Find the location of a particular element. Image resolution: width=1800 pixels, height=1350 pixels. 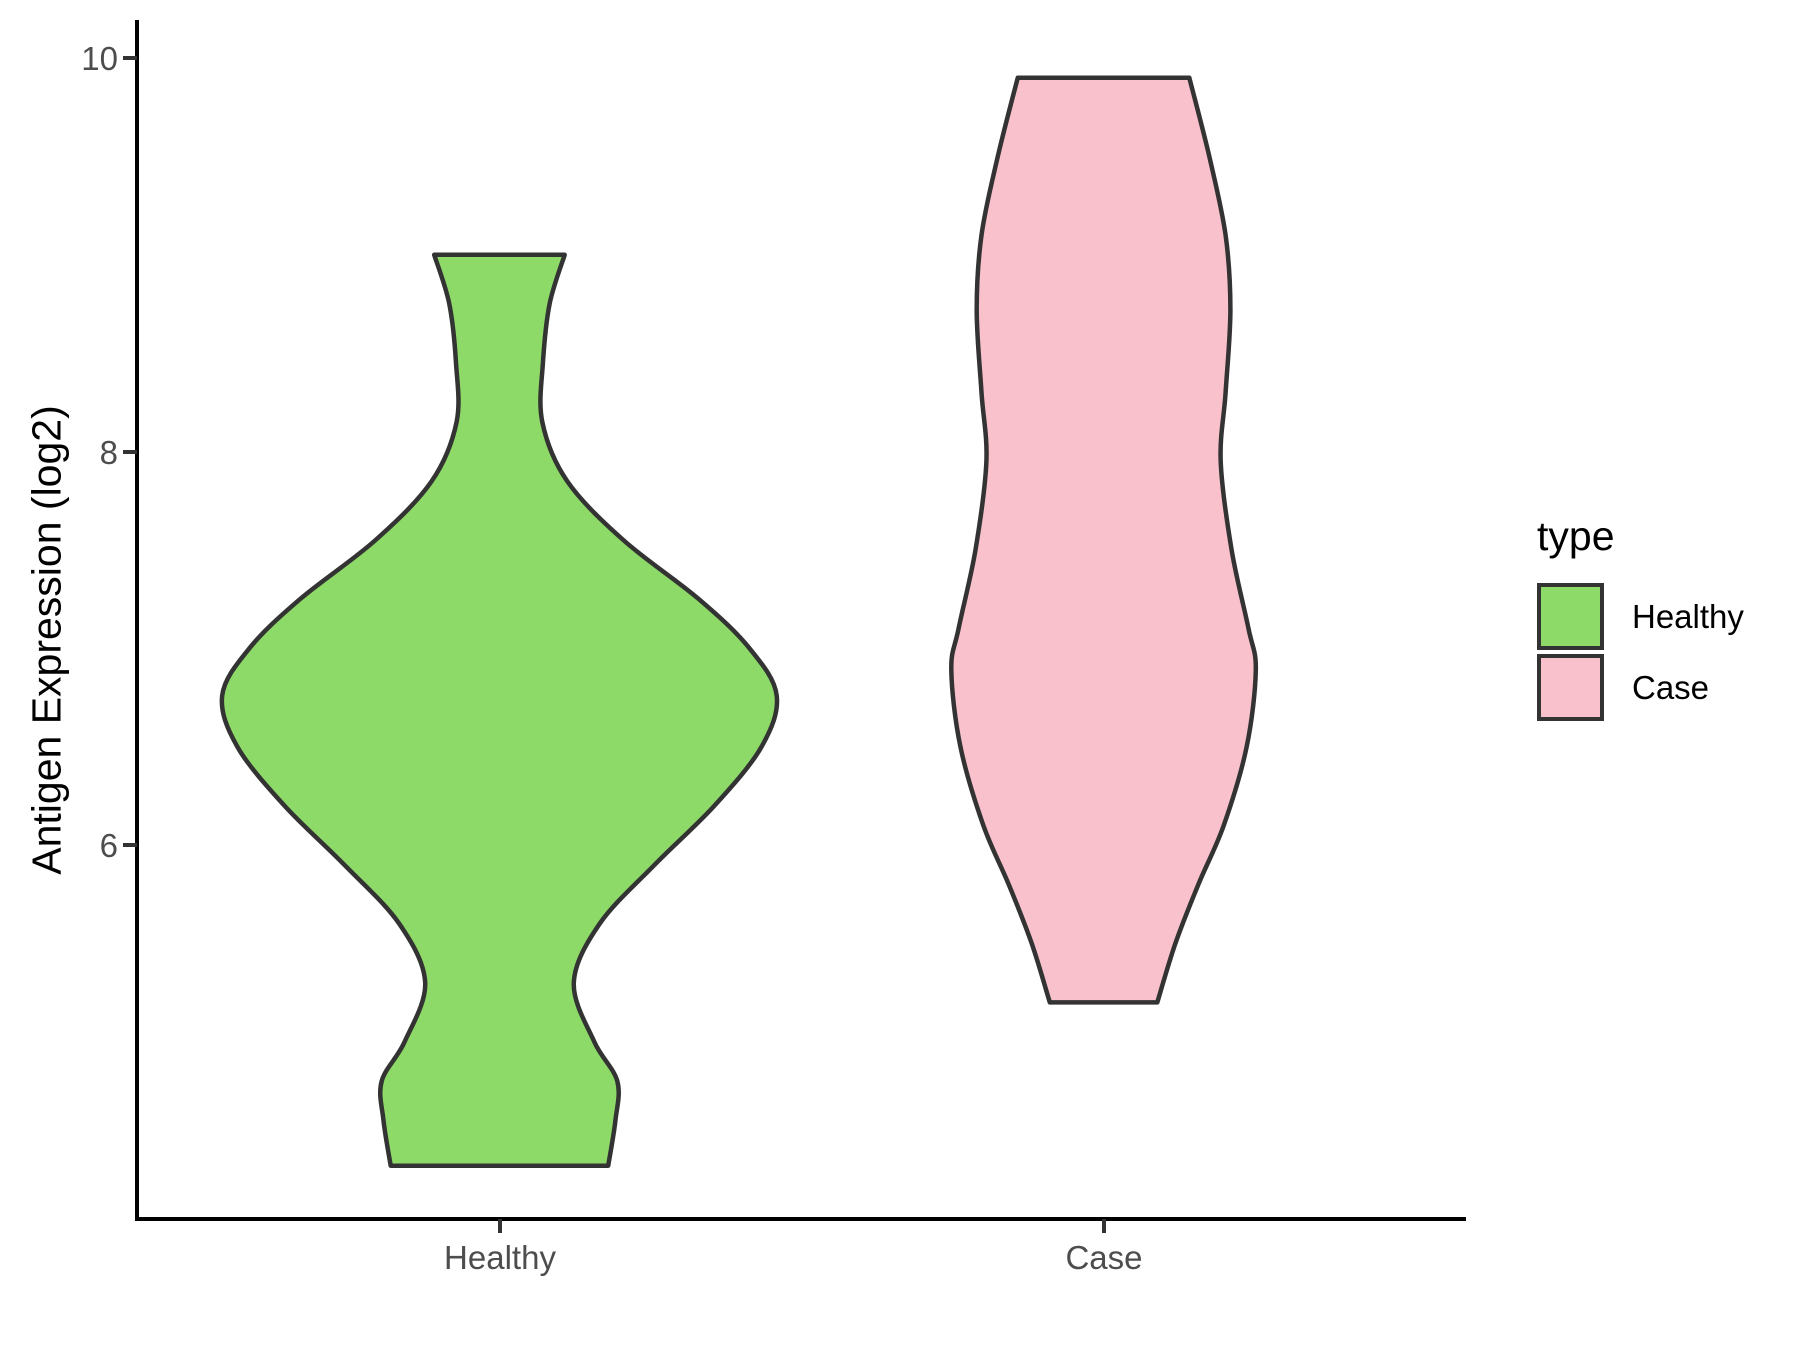

legend-key-healthy-swatch is located at coordinates (1570, 616).